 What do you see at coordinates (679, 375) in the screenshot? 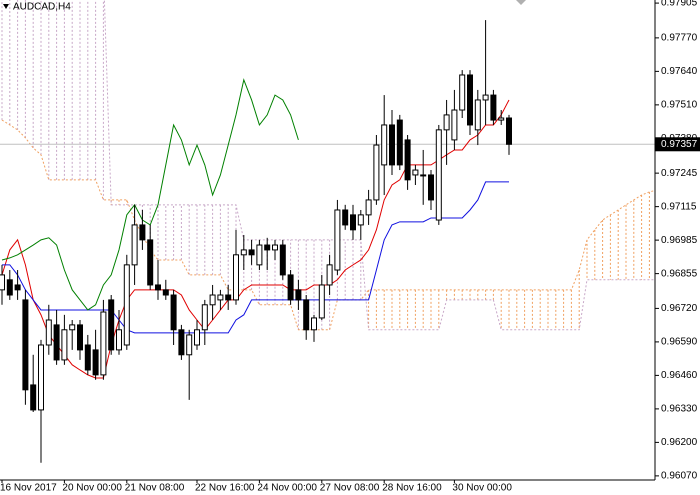
I see `y-tick-label: 0.96460` at bounding box center [679, 375].